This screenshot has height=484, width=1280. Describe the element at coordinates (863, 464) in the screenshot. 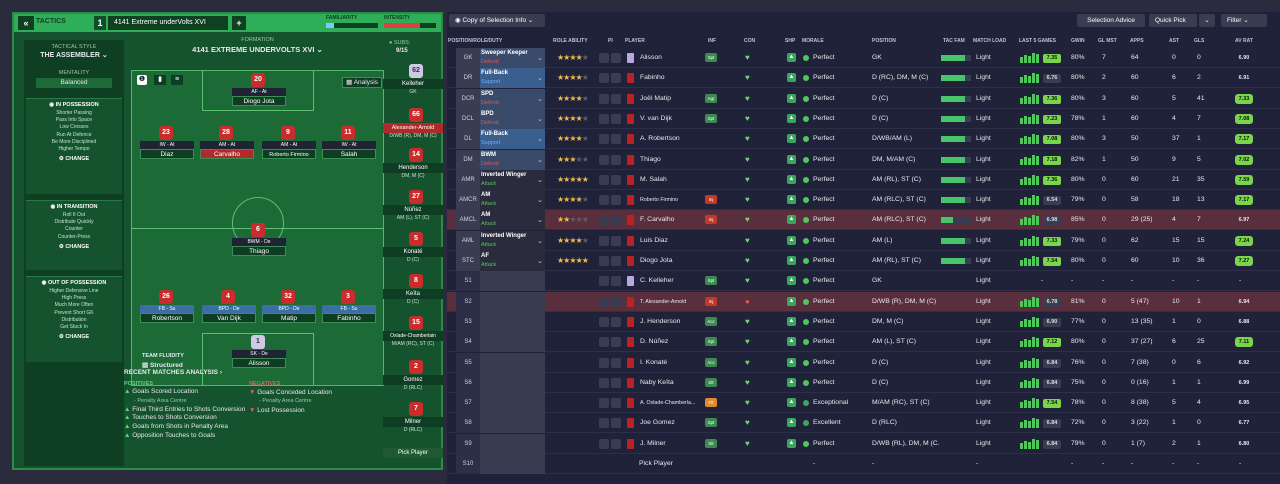

I see `table-row: S10 Pick Player - - - - - - - - -` at that location.